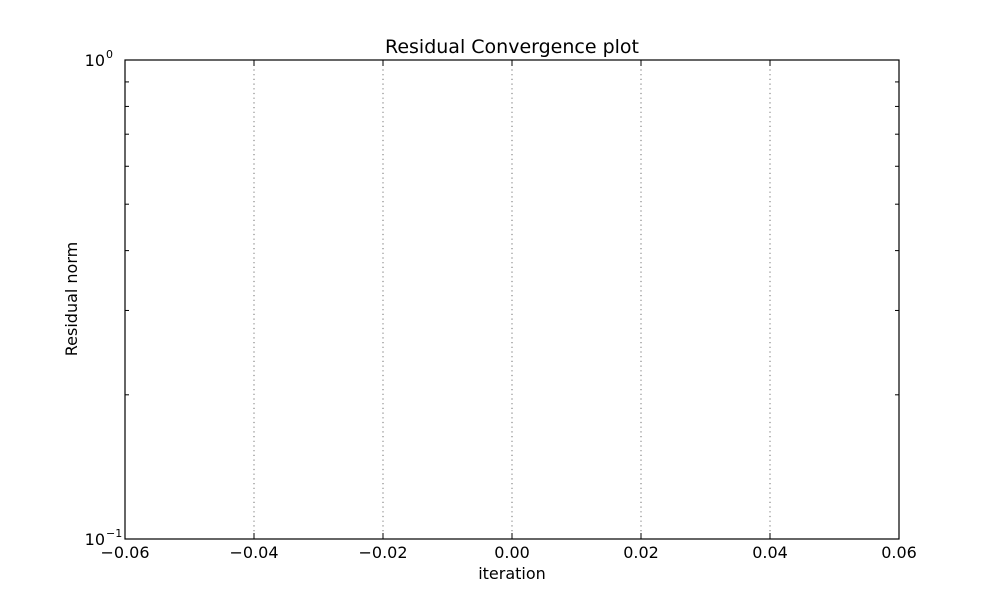 This screenshot has height=600, width=1000. What do you see at coordinates (770, 552) in the screenshot?
I see `x-tick-label: 0.04` at bounding box center [770, 552].